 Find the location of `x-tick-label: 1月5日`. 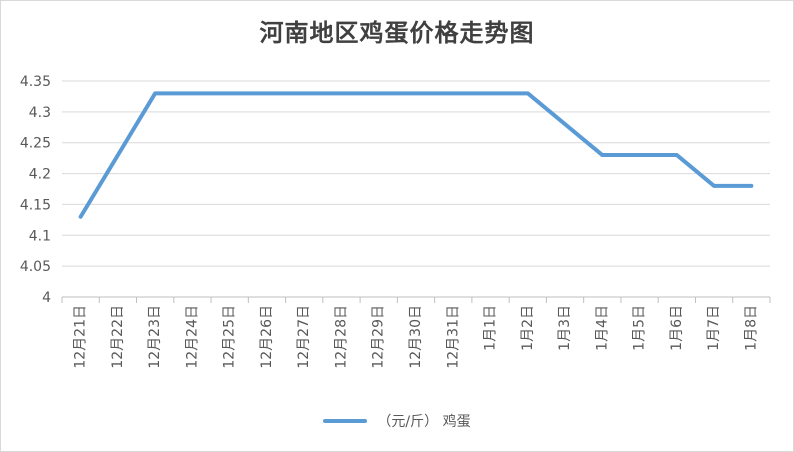

x-tick-label: 1月5日 is located at coordinates (640, 328).